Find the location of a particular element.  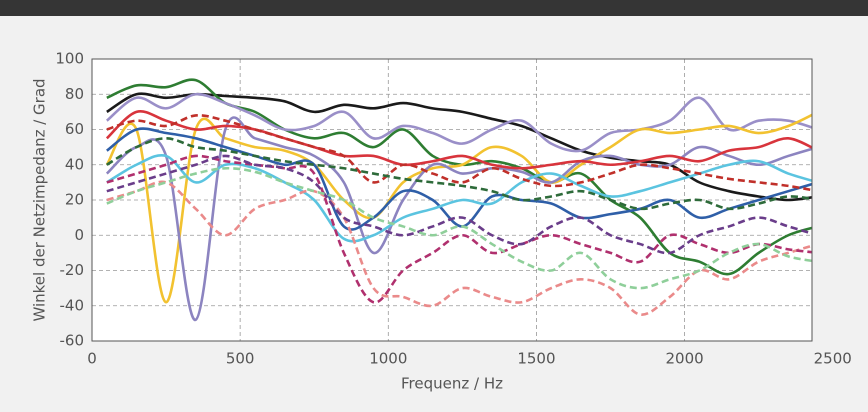

y-tick-label: 0 is located at coordinates (79, 235).